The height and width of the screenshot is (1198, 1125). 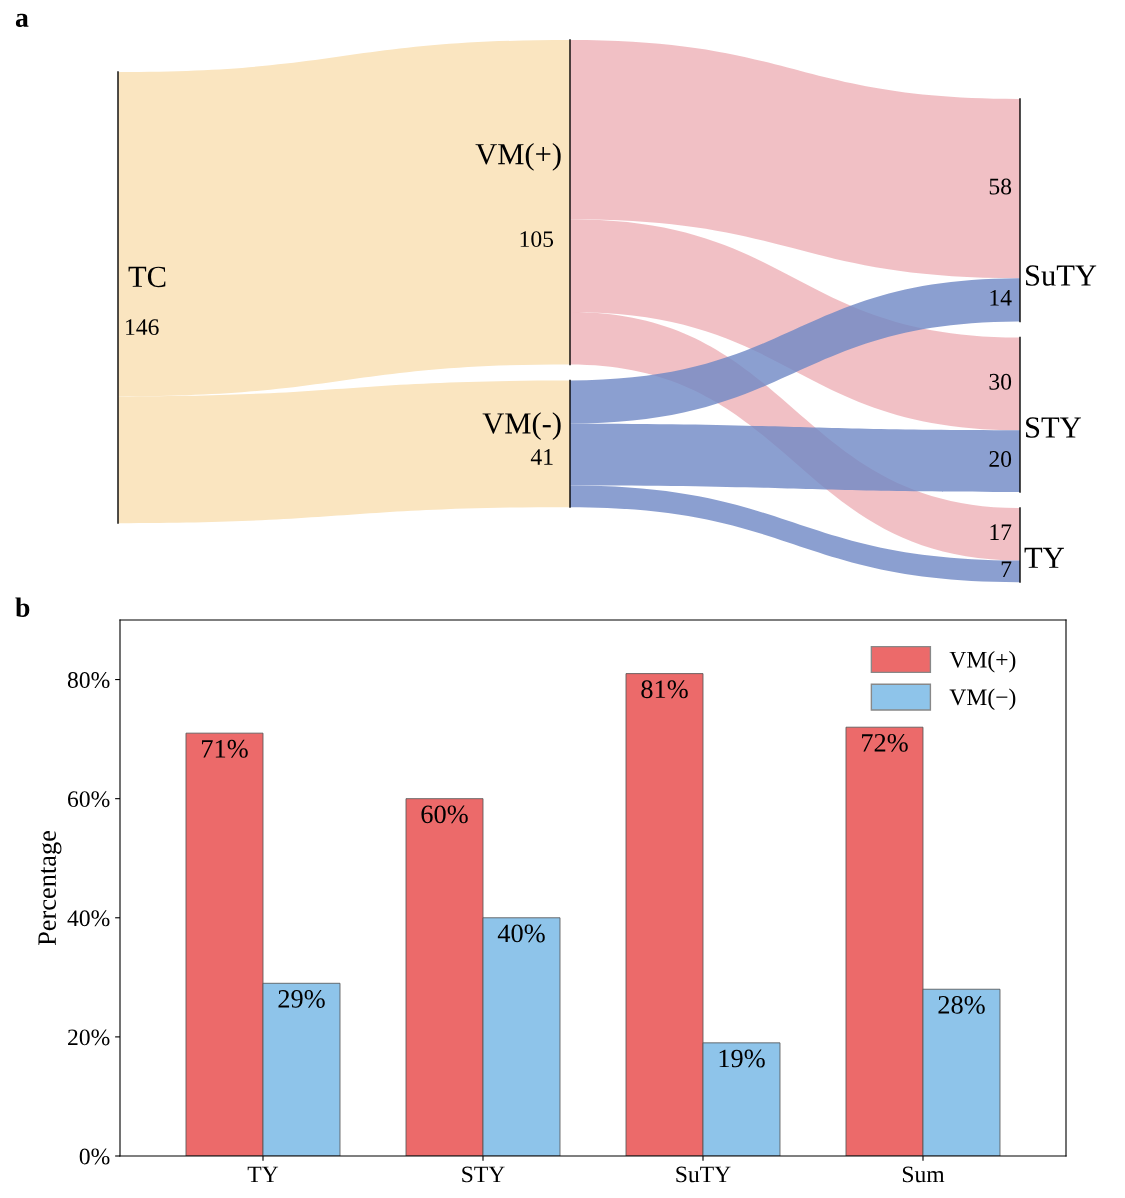 What do you see at coordinates (1000, 186) in the screenshot?
I see `data-label: 58` at bounding box center [1000, 186].